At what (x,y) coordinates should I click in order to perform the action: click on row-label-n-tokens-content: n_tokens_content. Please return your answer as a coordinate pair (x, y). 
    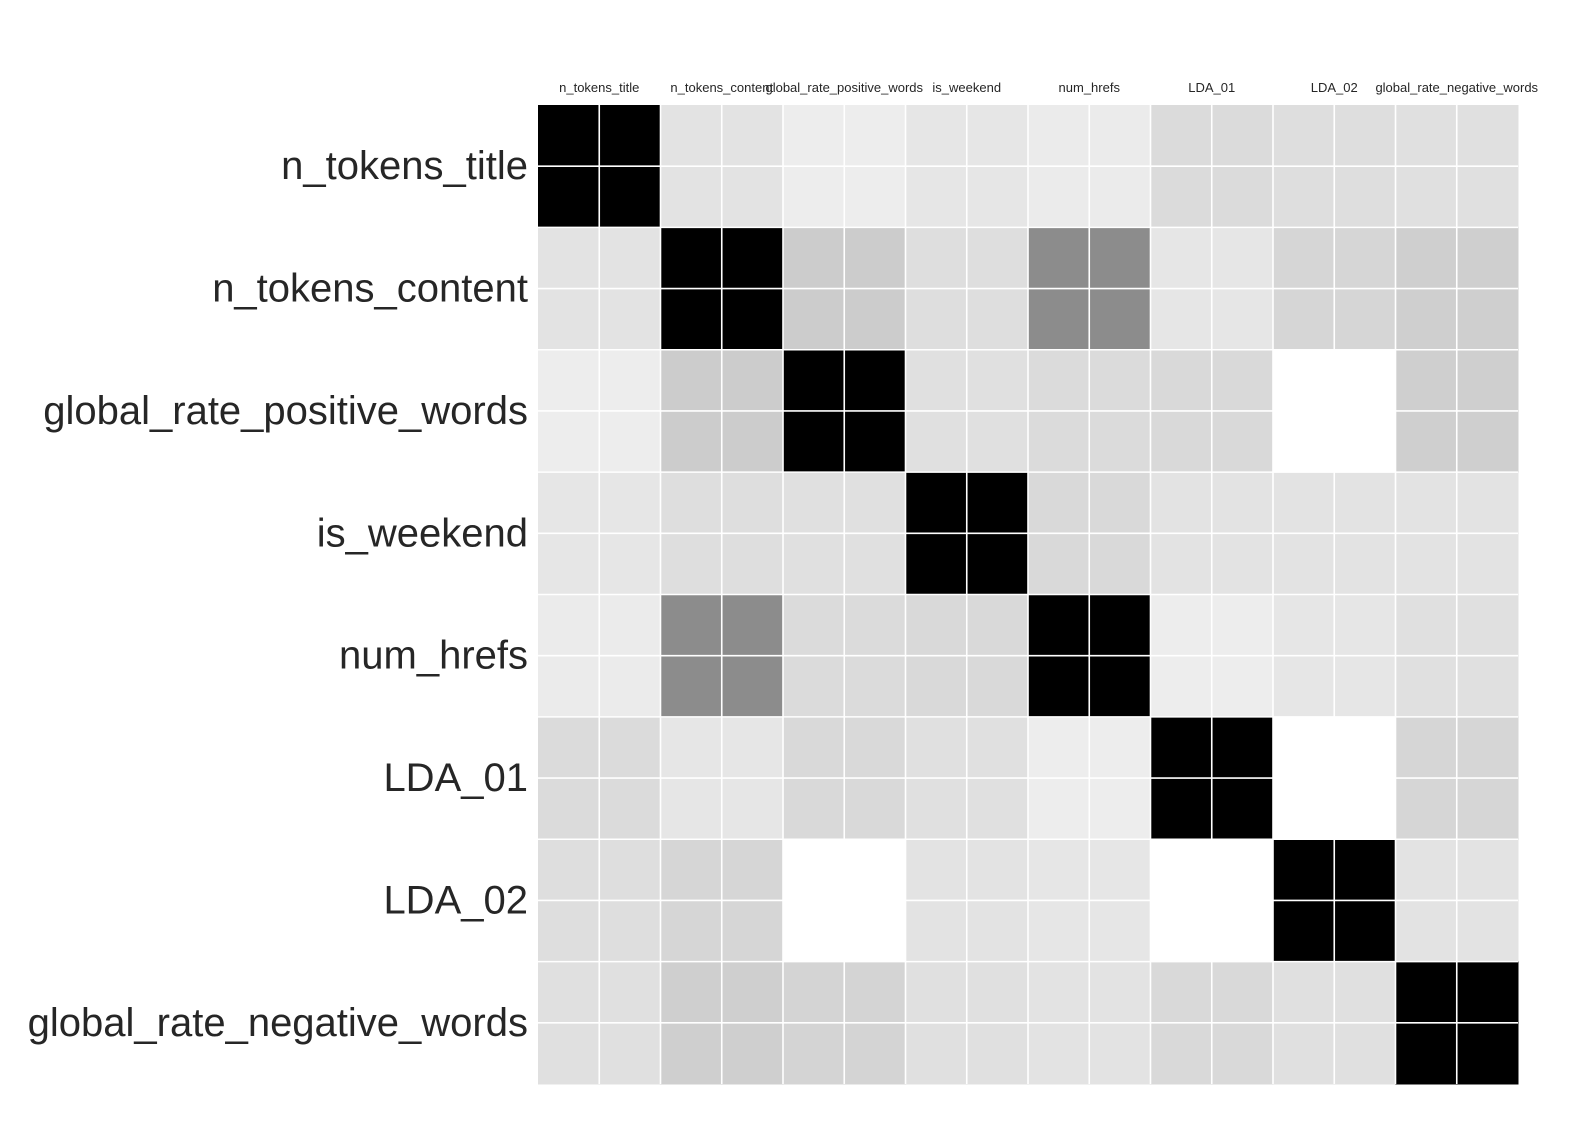
    Looking at the image, I should click on (370, 289).